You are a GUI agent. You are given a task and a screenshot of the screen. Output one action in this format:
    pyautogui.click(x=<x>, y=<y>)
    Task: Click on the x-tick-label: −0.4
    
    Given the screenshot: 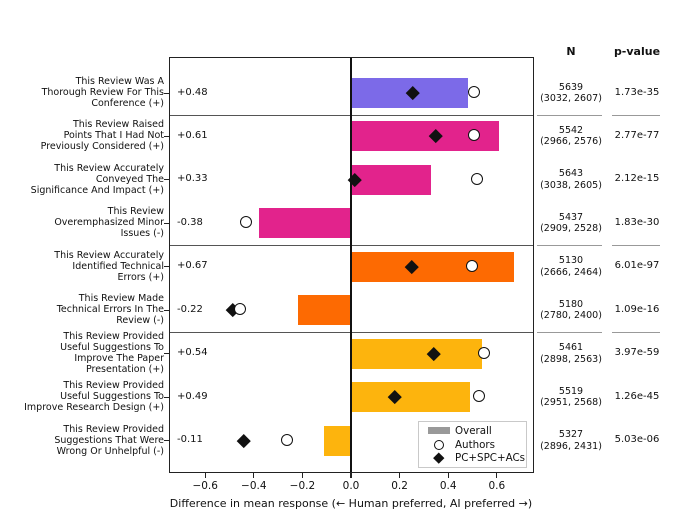 What is the action you would take?
    pyautogui.click(x=254, y=486)
    